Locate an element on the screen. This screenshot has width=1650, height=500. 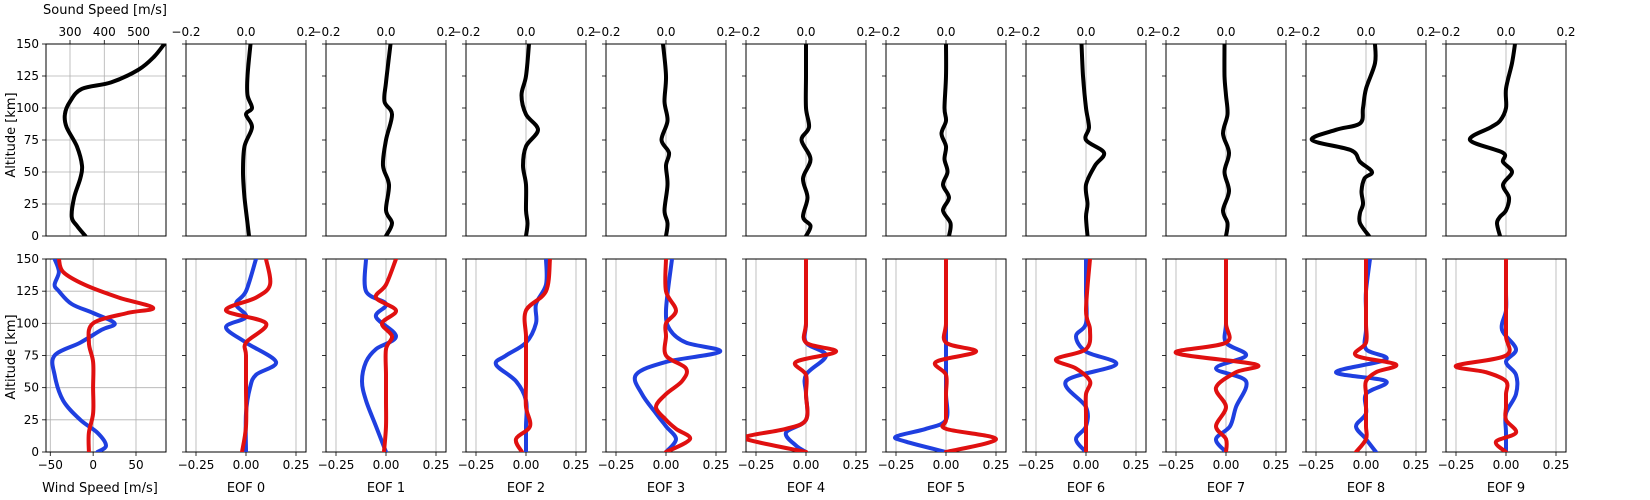
eof-top-panel-6: −0.2 0.0 0.2 is located at coordinates (1083, 131).